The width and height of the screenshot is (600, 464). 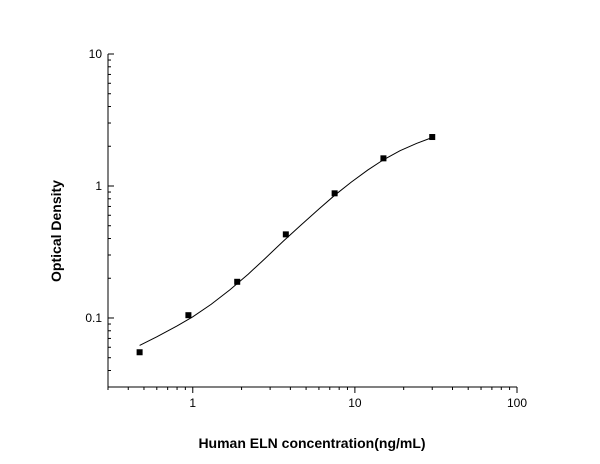 I want to click on y-tick-label: 10, so click(x=96, y=54).